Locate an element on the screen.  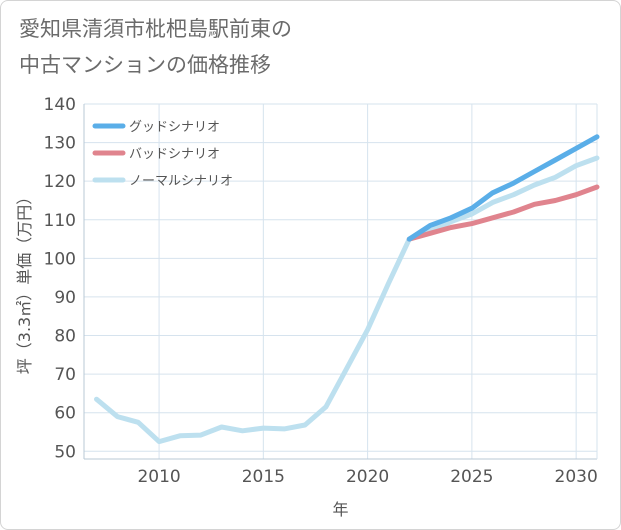
chart-title: 愛知県清須市枇杷島駅前東の 中古マンションの価格推移 is located at coordinates (155, 47).